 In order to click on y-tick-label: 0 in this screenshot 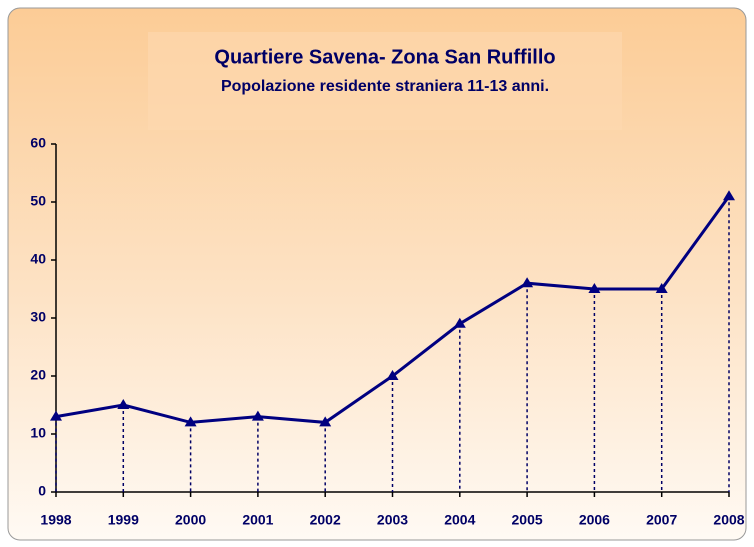, I will do `click(42, 491)`.